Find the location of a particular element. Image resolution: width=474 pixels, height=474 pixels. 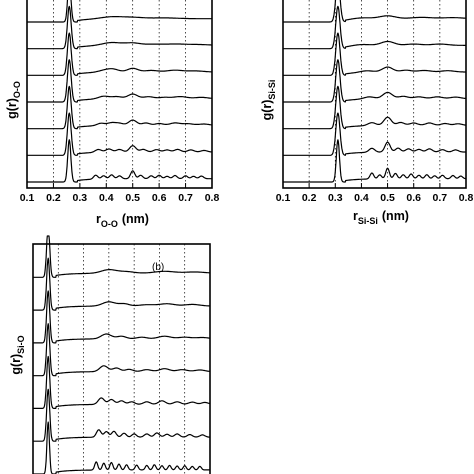

o-o-x-tick-labels: 0.1 0.2 0.3 0.4 0.5 0.6 0.7 0.8 is located at coordinates (120, 198).